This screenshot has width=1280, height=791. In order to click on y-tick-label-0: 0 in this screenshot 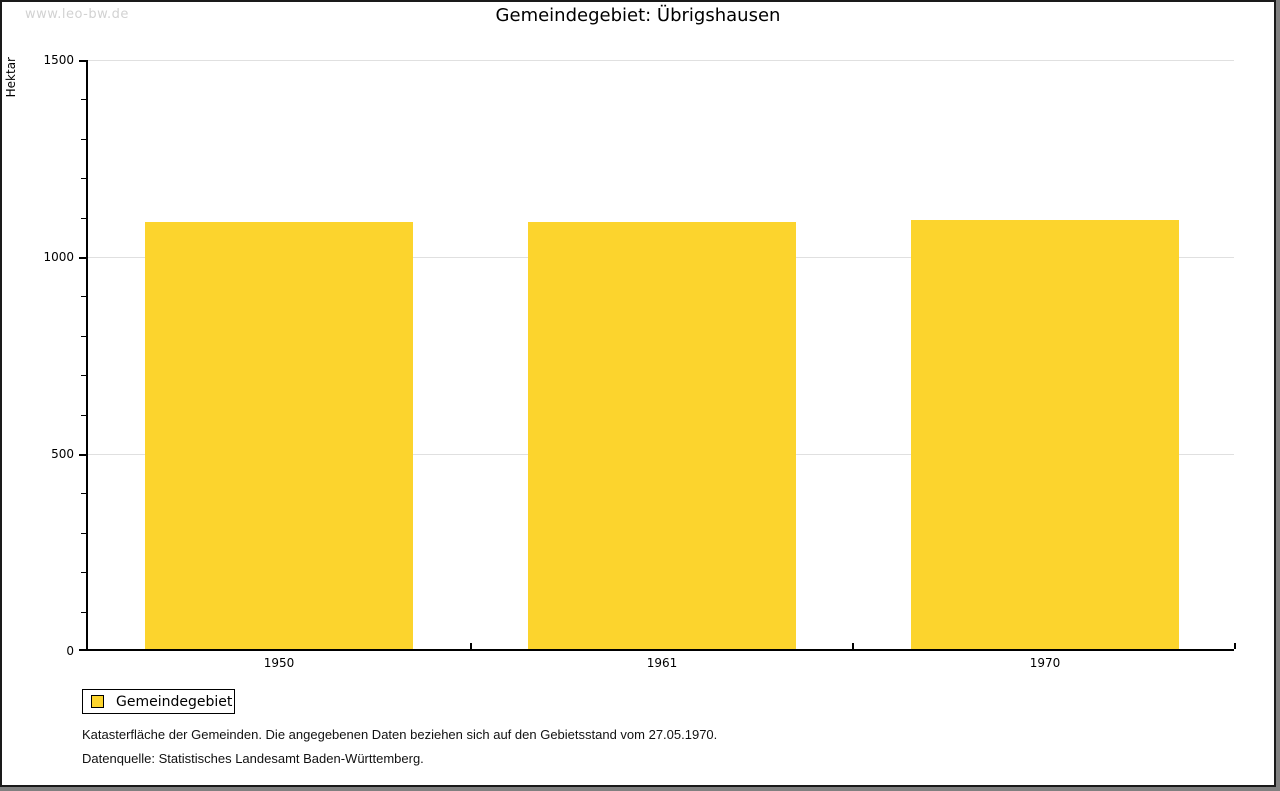, I will do `click(70, 651)`.